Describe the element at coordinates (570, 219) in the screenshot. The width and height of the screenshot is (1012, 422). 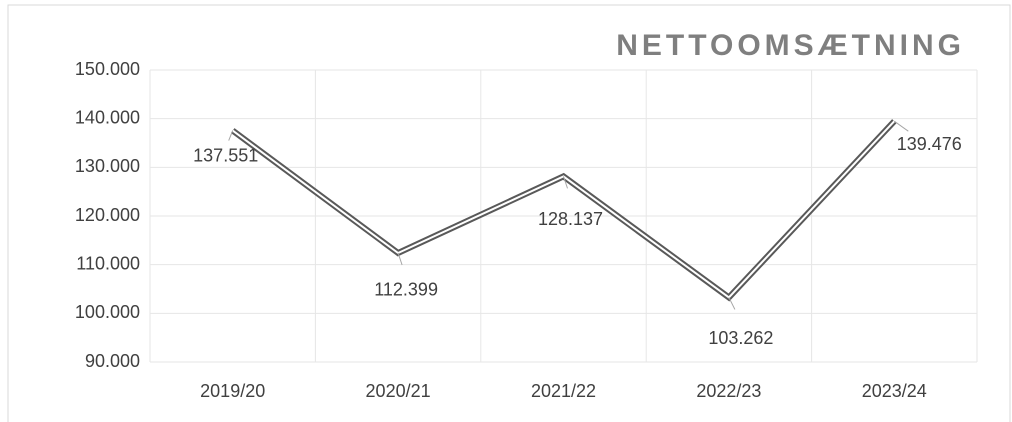
I see `data-label: 128.137` at that location.